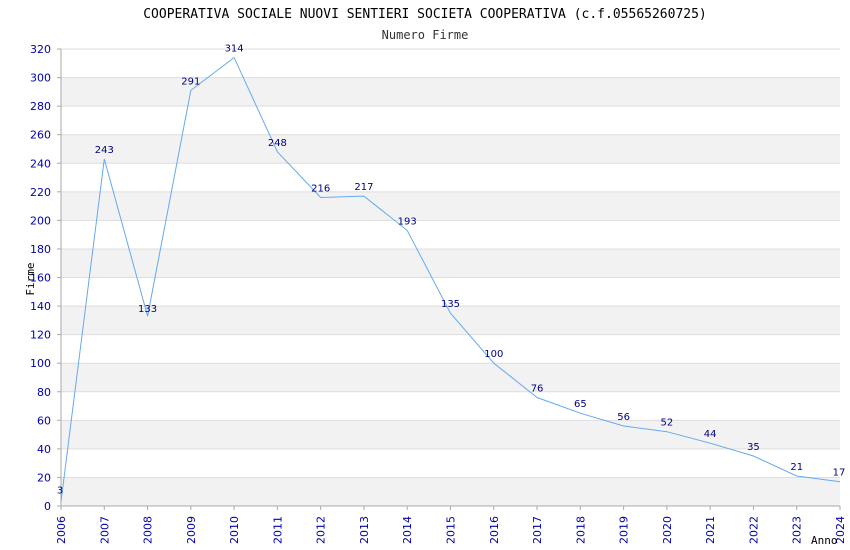 The image size is (850, 550). What do you see at coordinates (60, 491) in the screenshot?
I see `data-label: 3` at bounding box center [60, 491].